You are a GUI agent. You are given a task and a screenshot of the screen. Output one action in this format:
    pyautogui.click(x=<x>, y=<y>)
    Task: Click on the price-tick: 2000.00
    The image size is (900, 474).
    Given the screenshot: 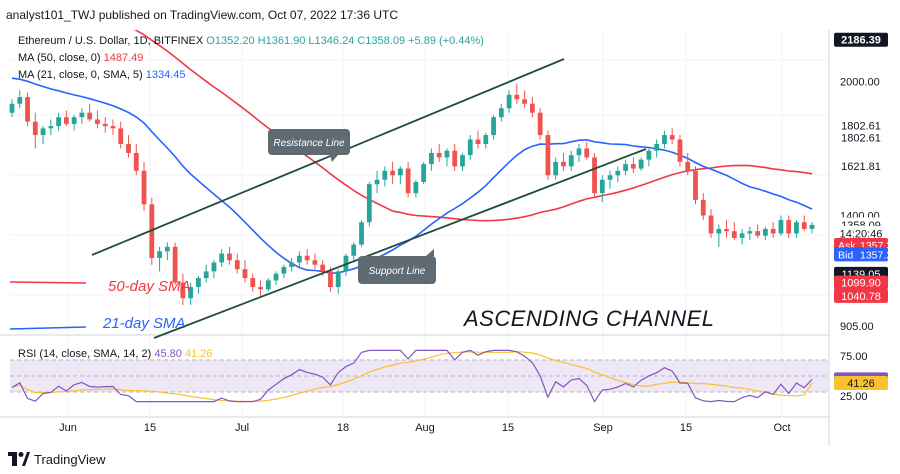 What is the action you would take?
    pyautogui.click(x=860, y=82)
    